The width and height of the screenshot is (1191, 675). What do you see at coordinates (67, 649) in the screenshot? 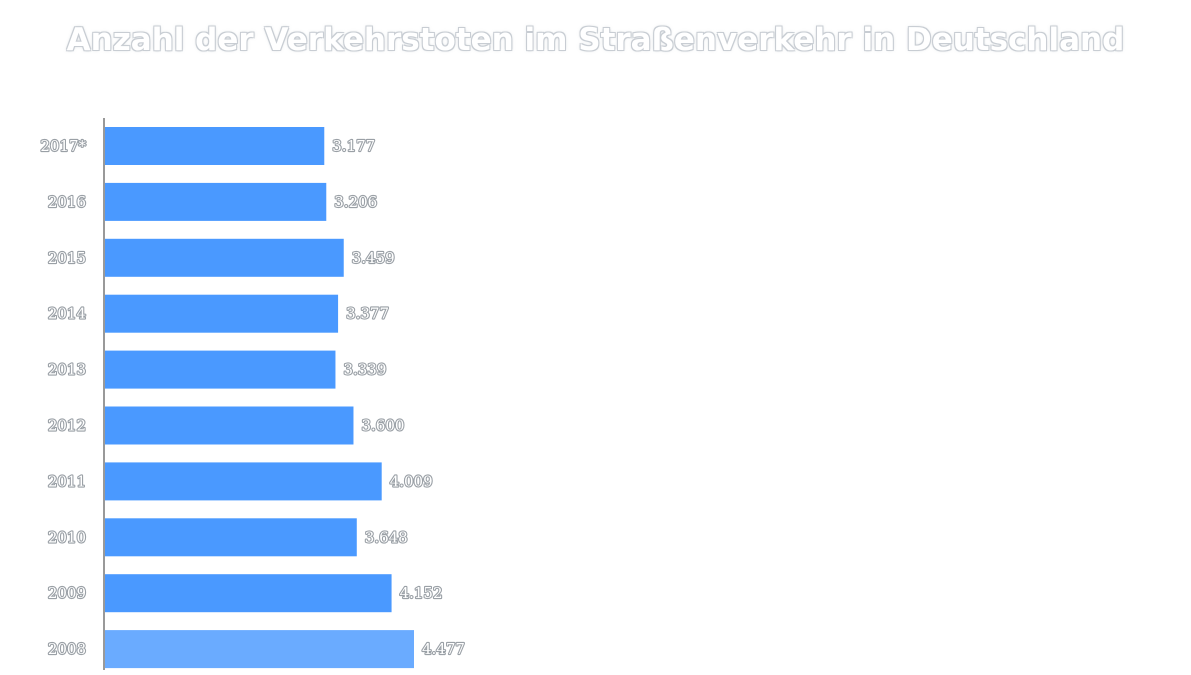
I see `category-tick-label: 2008` at bounding box center [67, 649].